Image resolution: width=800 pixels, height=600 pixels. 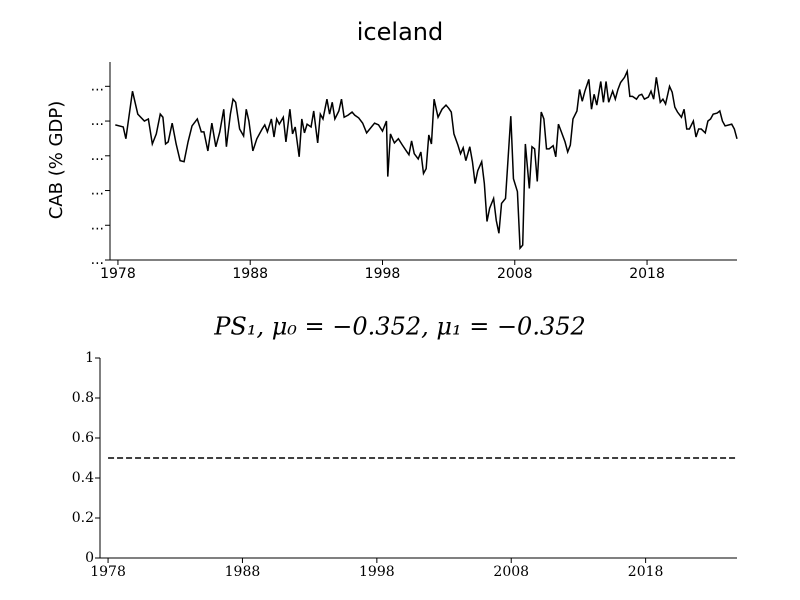 I want to click on y-tick-label: 0, so click(x=89, y=558).